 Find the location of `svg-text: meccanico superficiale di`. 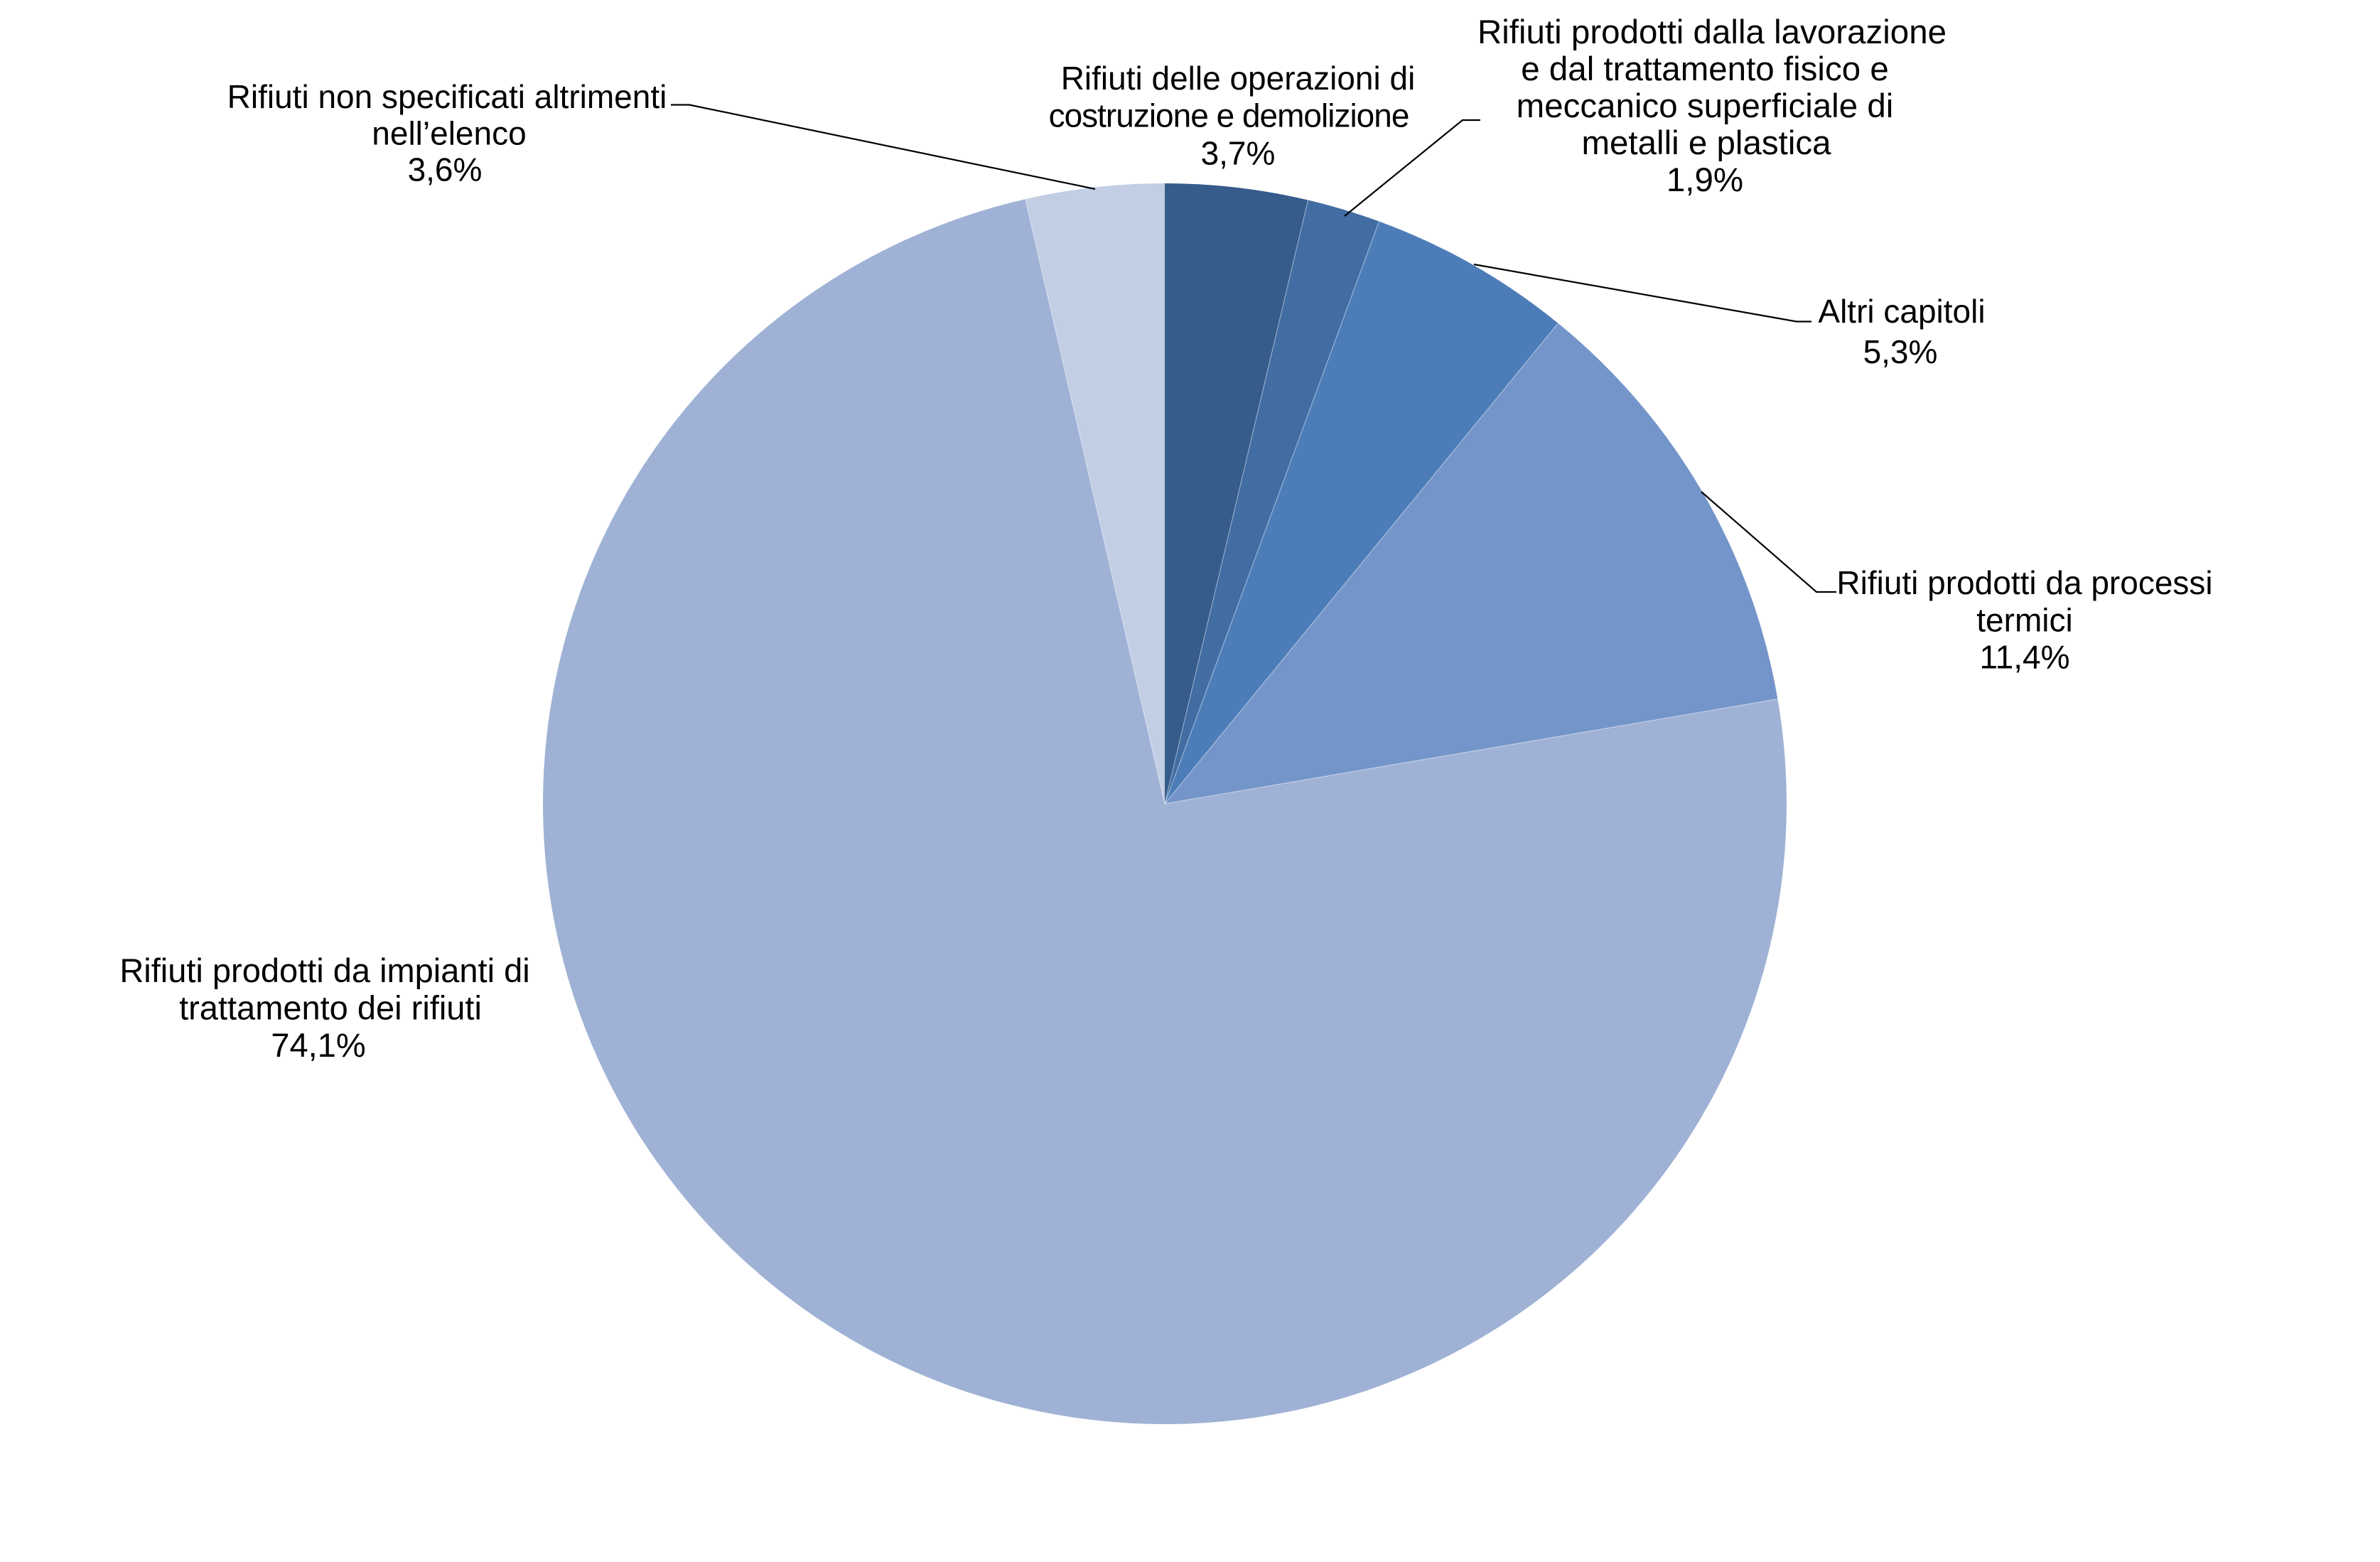

svg-text: meccanico superficiale di is located at coordinates (1706, 106).